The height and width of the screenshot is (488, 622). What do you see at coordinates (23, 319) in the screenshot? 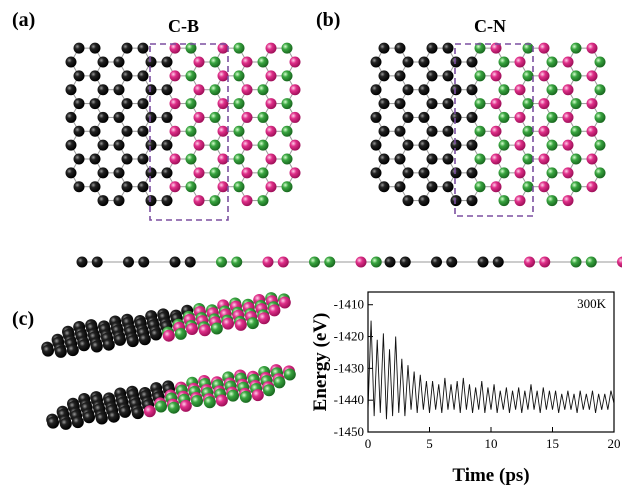
I see `panel-label: (c)` at bounding box center [23, 319].